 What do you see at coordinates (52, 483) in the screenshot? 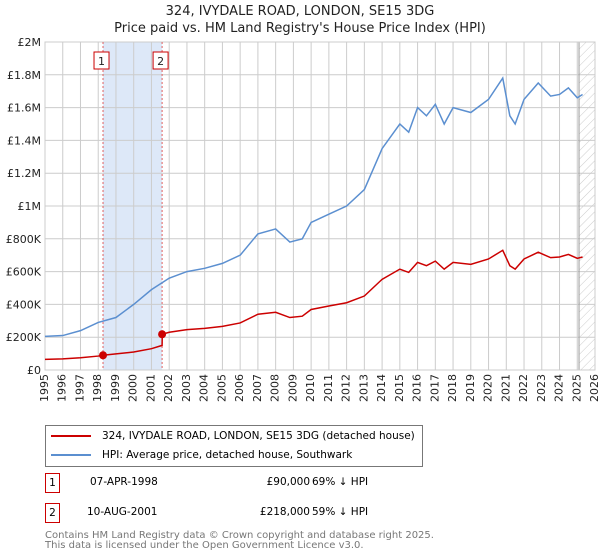
I see `sale-badge: 1` at bounding box center [52, 483].